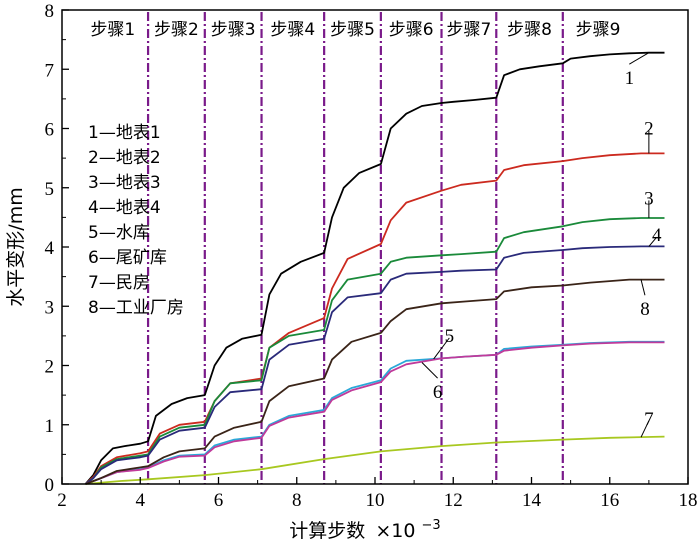  What do you see at coordinates (630, 78) in the screenshot?
I see `curve-label: 1` at bounding box center [630, 78].